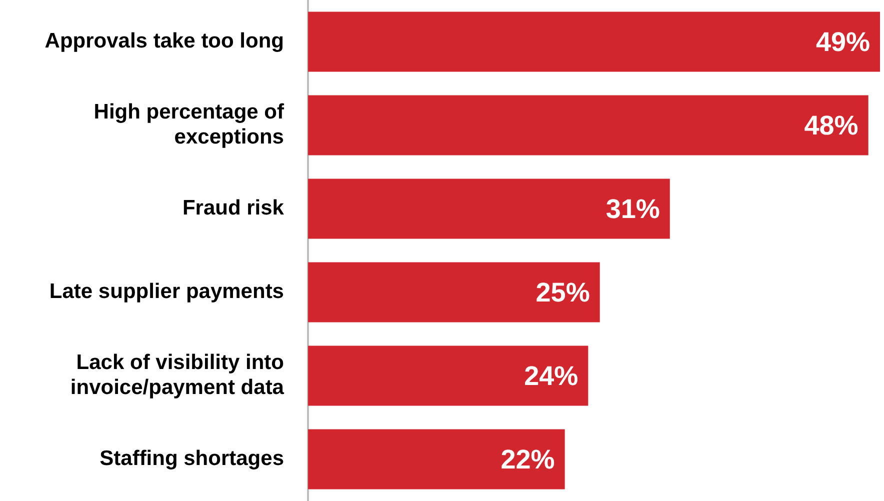  I want to click on data-label: 48%, so click(831, 125).